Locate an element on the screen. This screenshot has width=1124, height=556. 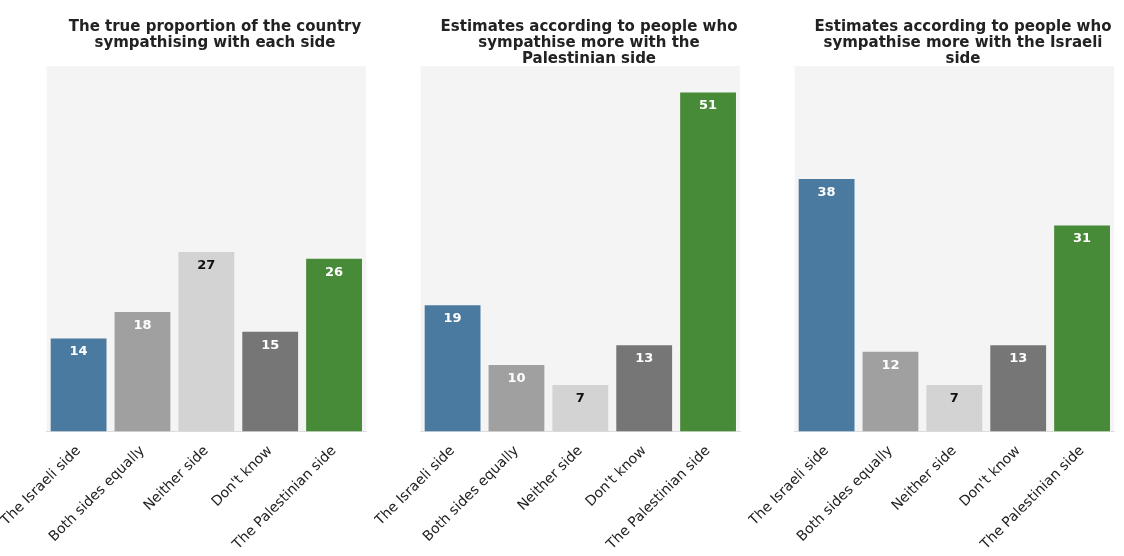
data-label: 26 is located at coordinates (334, 271).